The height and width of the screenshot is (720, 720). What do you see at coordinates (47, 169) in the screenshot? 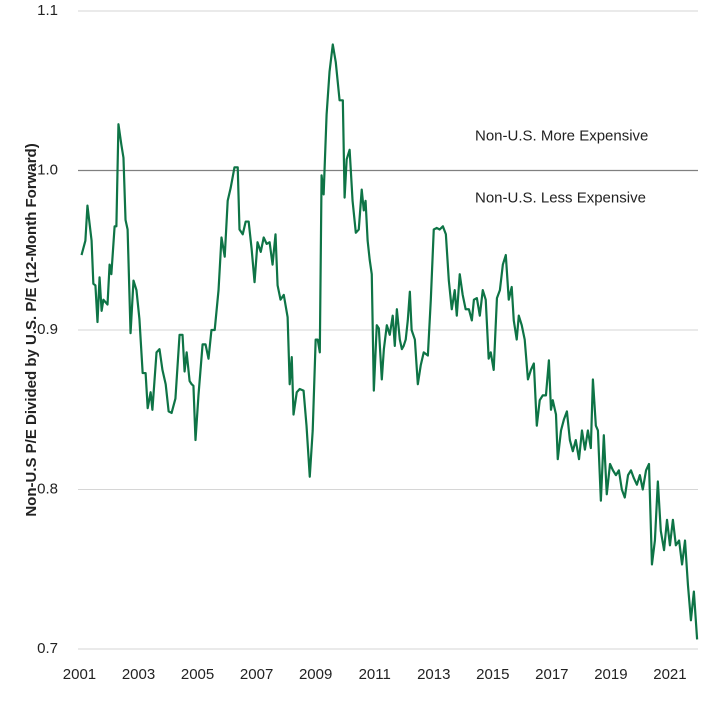
I see `y-tick-label: 1.0` at bounding box center [47, 169].